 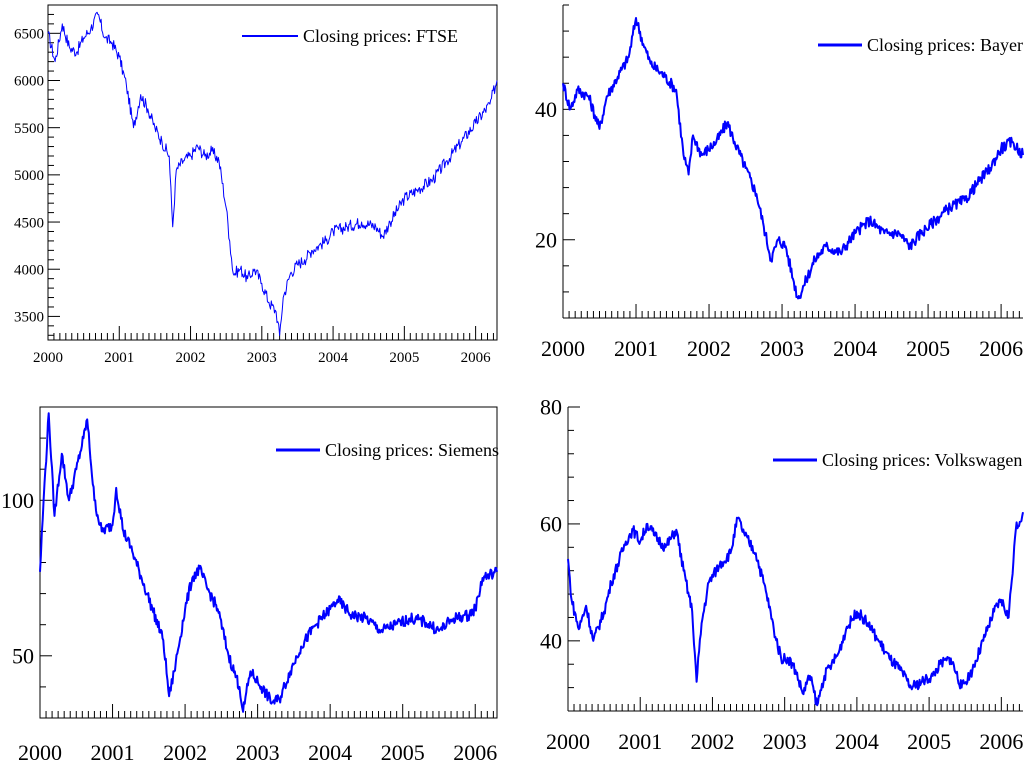 What do you see at coordinates (412, 450) in the screenshot?
I see `legend-label: Closing prices: Siemens` at bounding box center [412, 450].